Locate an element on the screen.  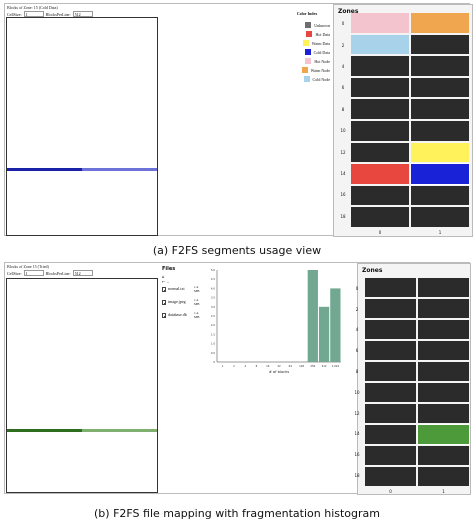
block-view-title: Blocks of Zone 15 (Tried) is located at coordinates (28, 266).